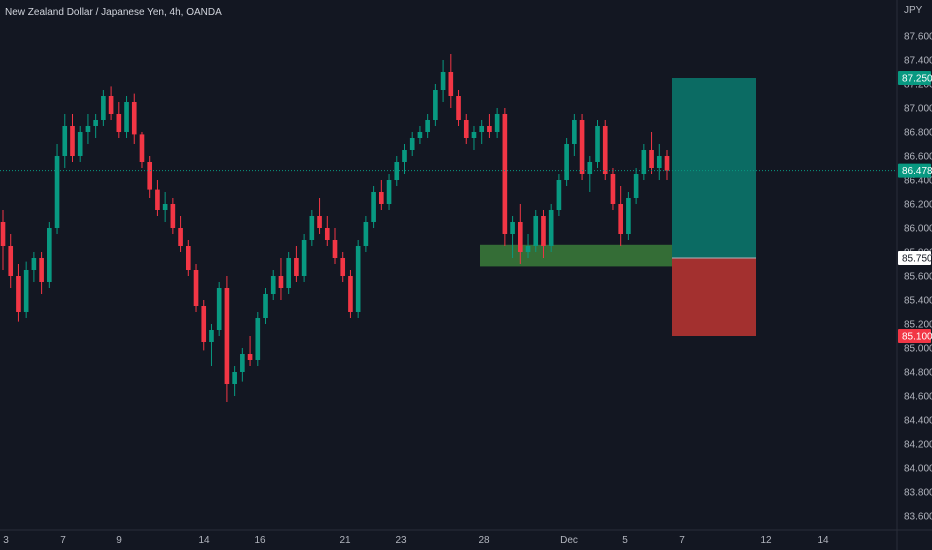 The width and height of the screenshot is (932, 550). I want to click on price-tick-label: 86.200, so click(918, 205).